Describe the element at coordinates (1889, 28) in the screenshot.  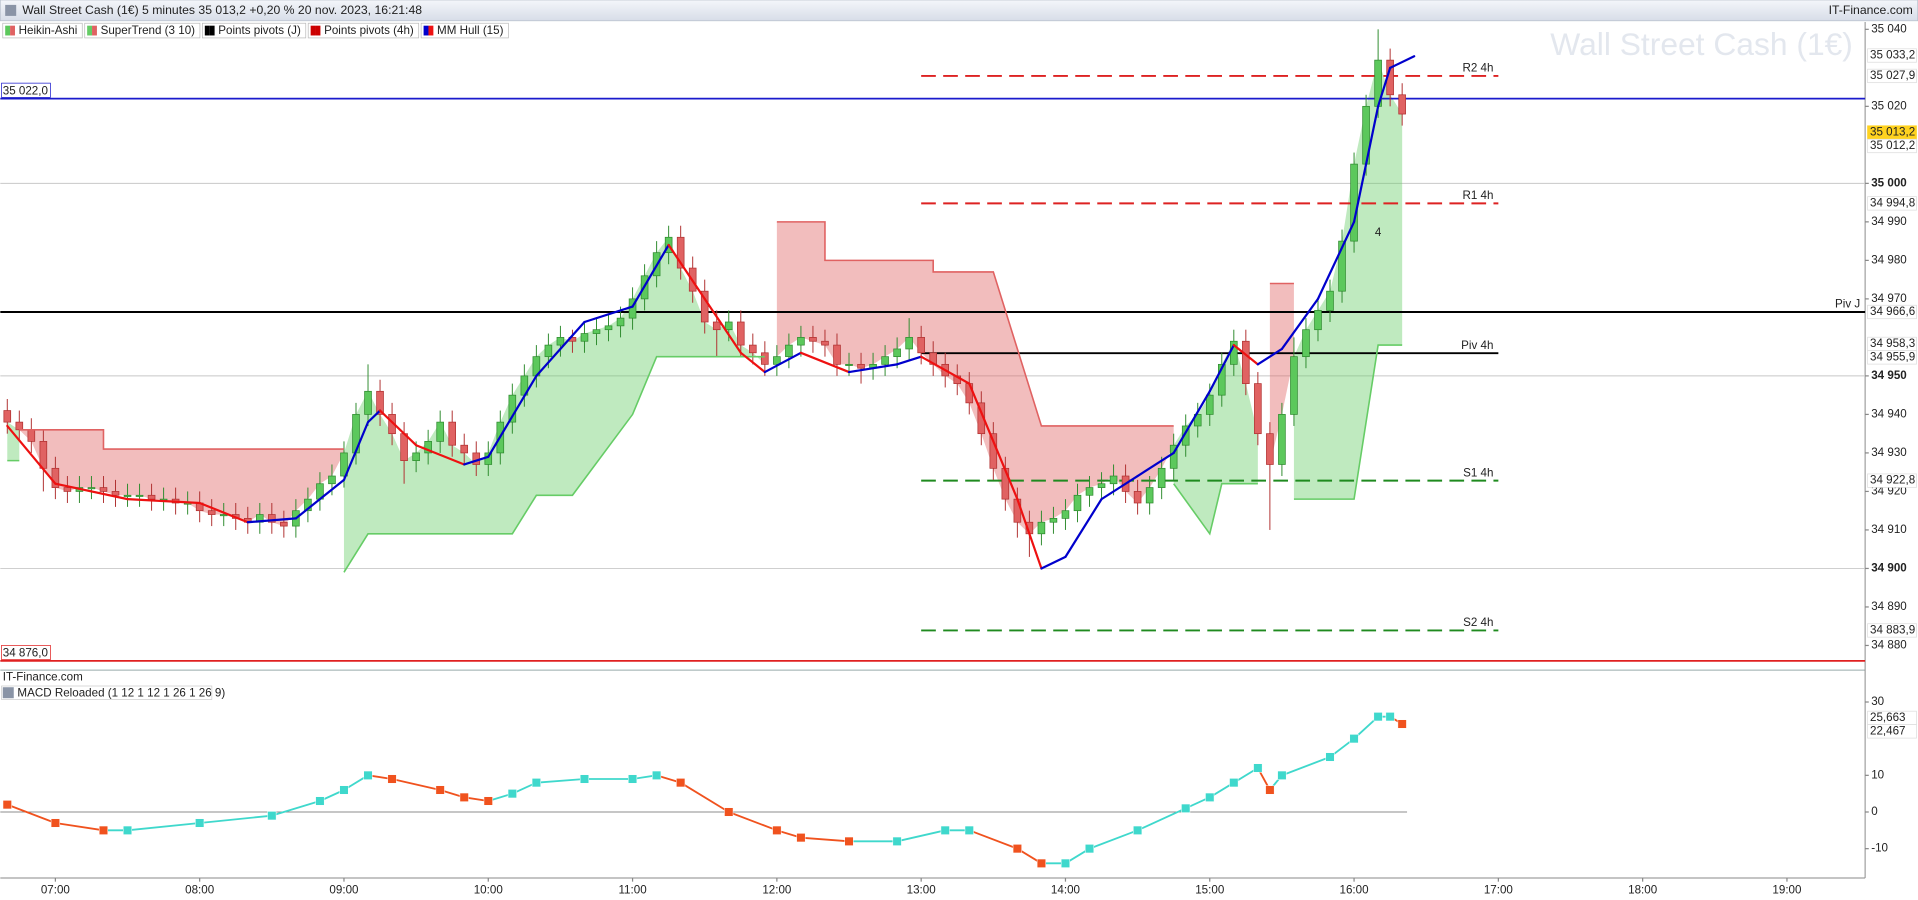
I see `y-tick-label: 35 040` at that location.